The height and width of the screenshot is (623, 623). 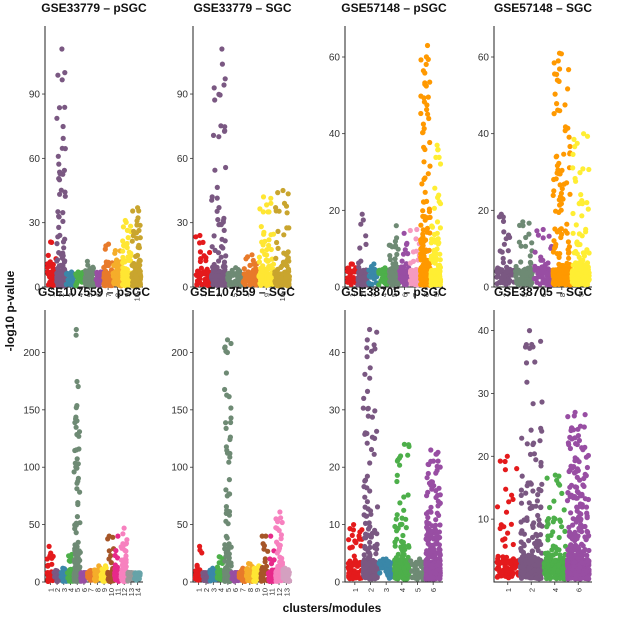 I want to click on y-tick-label: 20, so click(x=335, y=468).